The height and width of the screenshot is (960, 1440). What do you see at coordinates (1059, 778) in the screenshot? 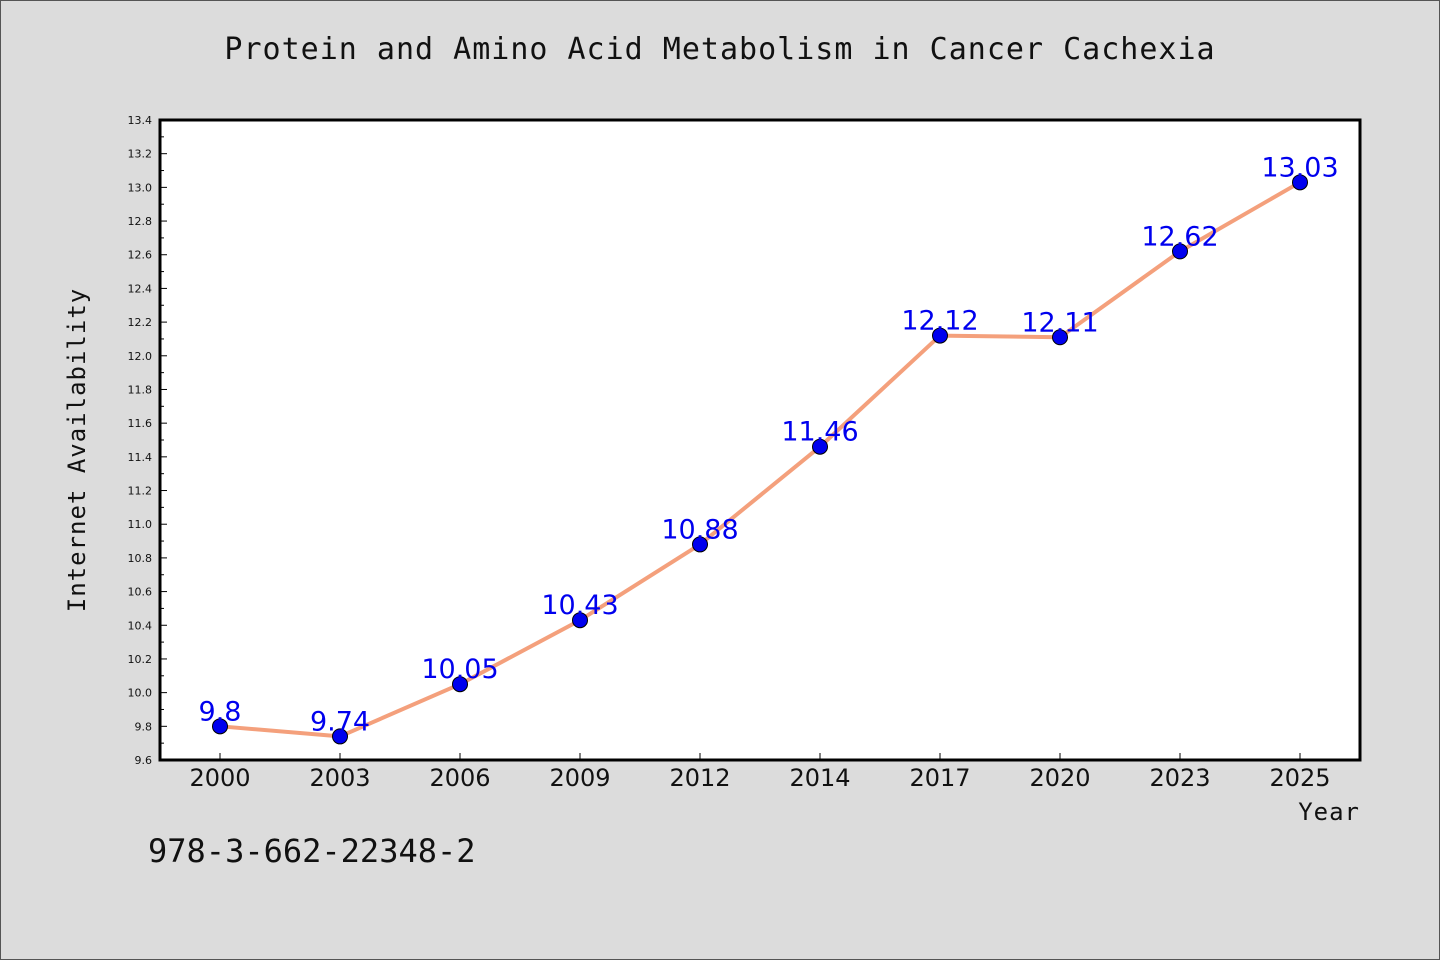
I see `x-tick-label: 2020` at bounding box center [1059, 778].